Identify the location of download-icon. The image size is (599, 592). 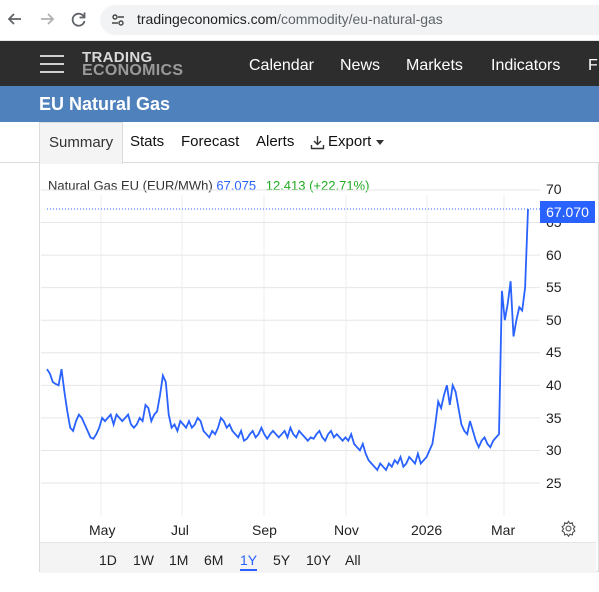
(317, 142).